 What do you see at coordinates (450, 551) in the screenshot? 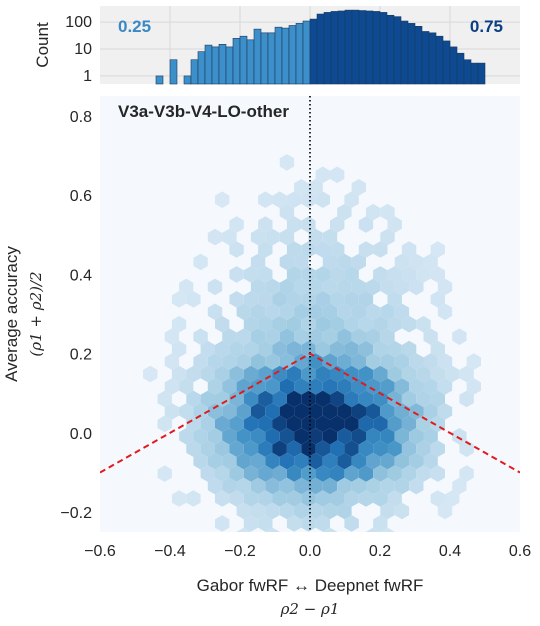
I see `x-tick-label: 0.4` at bounding box center [450, 551].